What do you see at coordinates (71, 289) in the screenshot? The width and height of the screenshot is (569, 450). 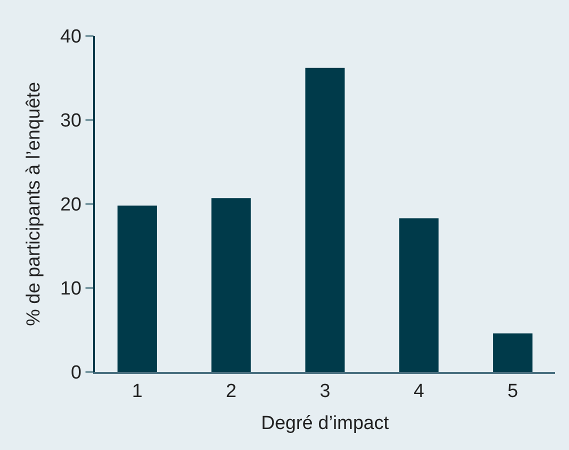 I see `y-tick-label: 10` at bounding box center [71, 289].